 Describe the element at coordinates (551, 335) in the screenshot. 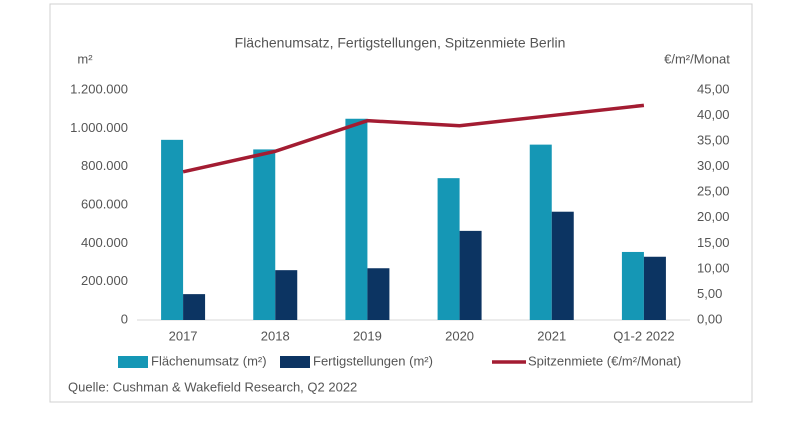

I see `x-tick-label: 2021` at that location.